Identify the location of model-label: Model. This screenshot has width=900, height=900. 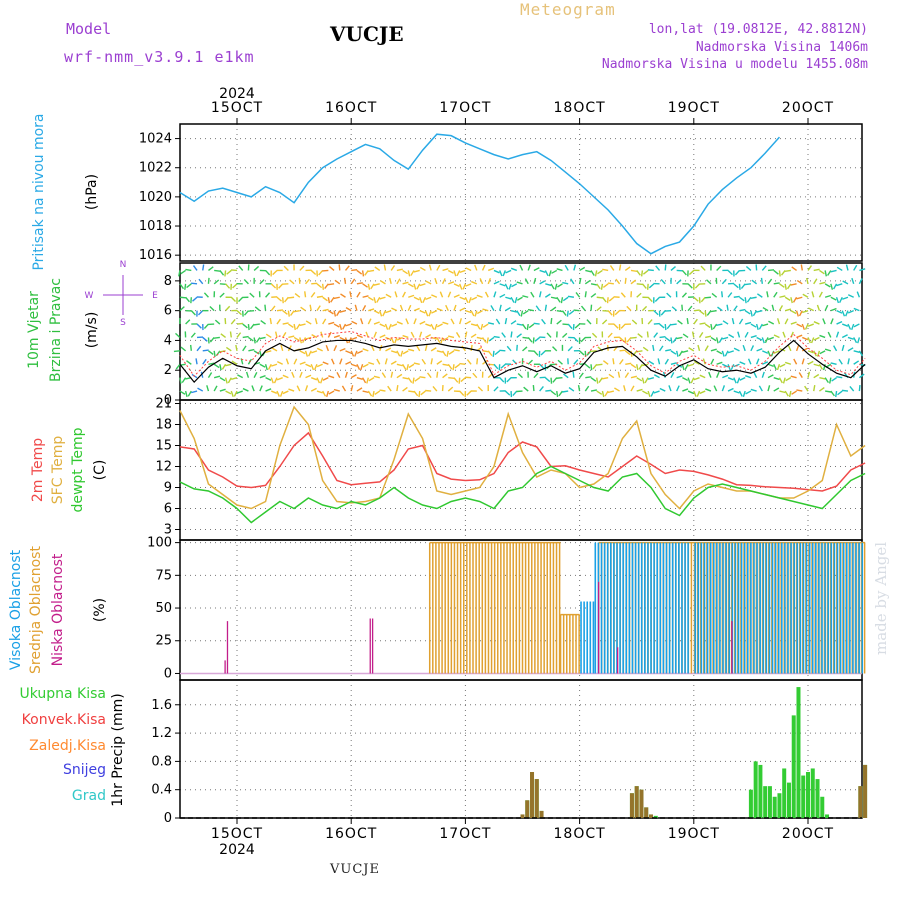
(89, 29).